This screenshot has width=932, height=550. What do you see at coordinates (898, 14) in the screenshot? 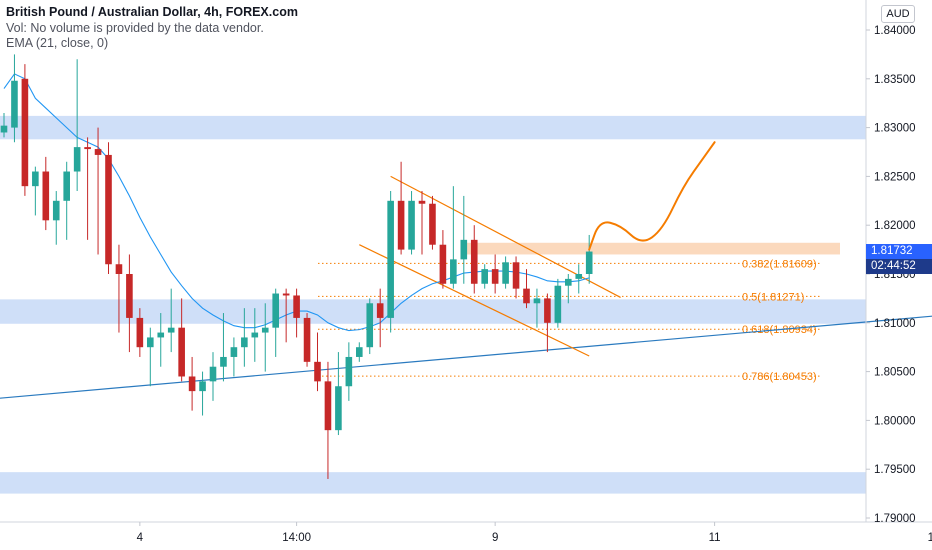
I see `currency-badge: AUD` at bounding box center [898, 14].